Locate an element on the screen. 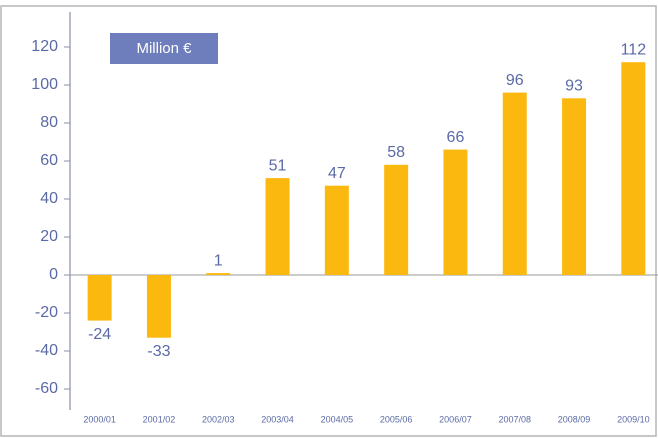 The width and height of the screenshot is (658, 438). x-tick-label: 2008/09 is located at coordinates (574, 419).